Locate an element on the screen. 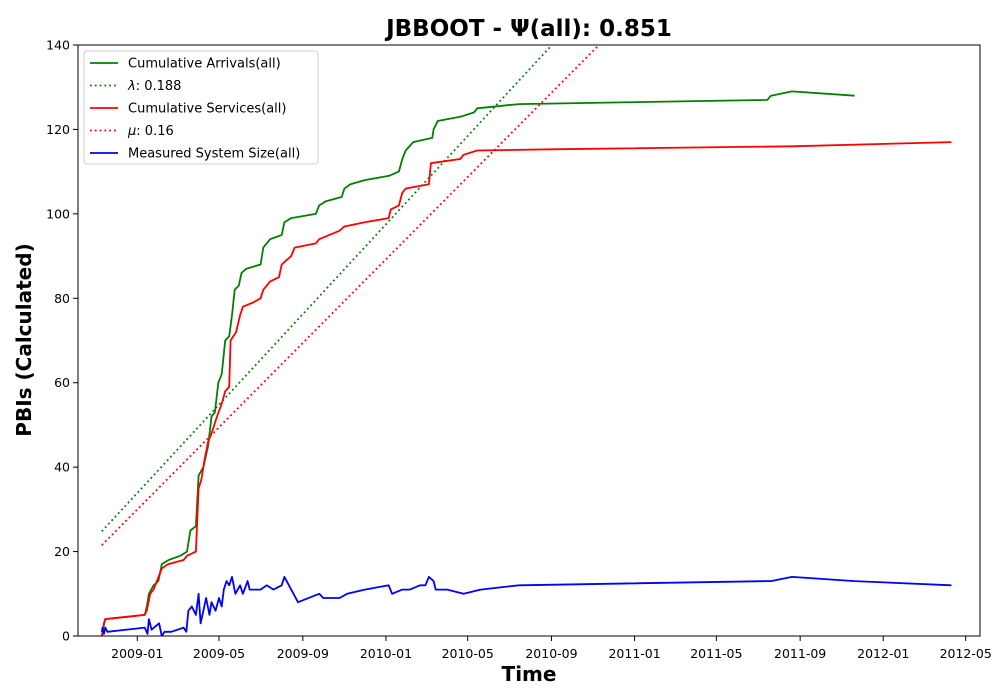 The height and width of the screenshot is (700, 1000). x-tick-label: 2009-01 is located at coordinates (137, 653).